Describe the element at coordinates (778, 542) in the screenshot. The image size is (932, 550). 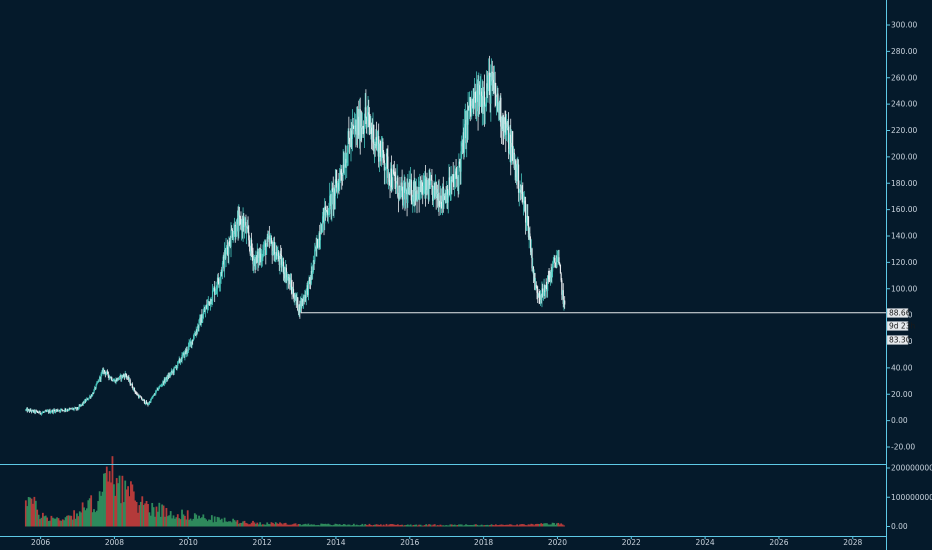
I see `time-tick-label: 2026` at that location.